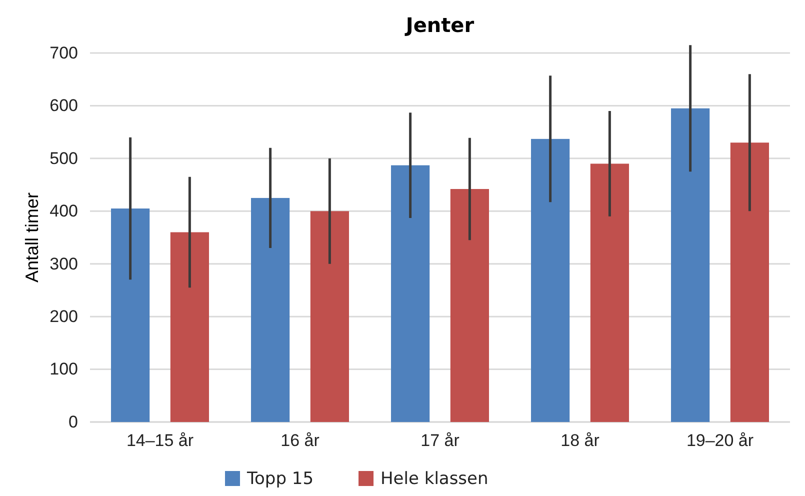 The height and width of the screenshot is (496, 805). I want to click on chart-title: Jenter, so click(439, 25).